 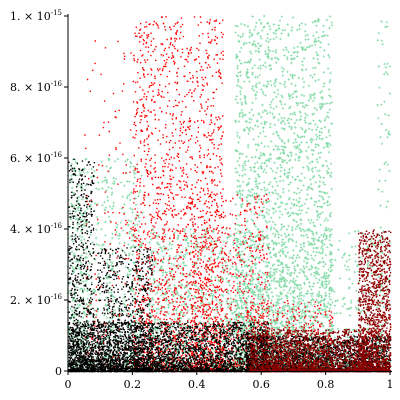 What do you see at coordinates (133, 384) in the screenshot?
I see `x-tick-label: 0.2` at bounding box center [133, 384].